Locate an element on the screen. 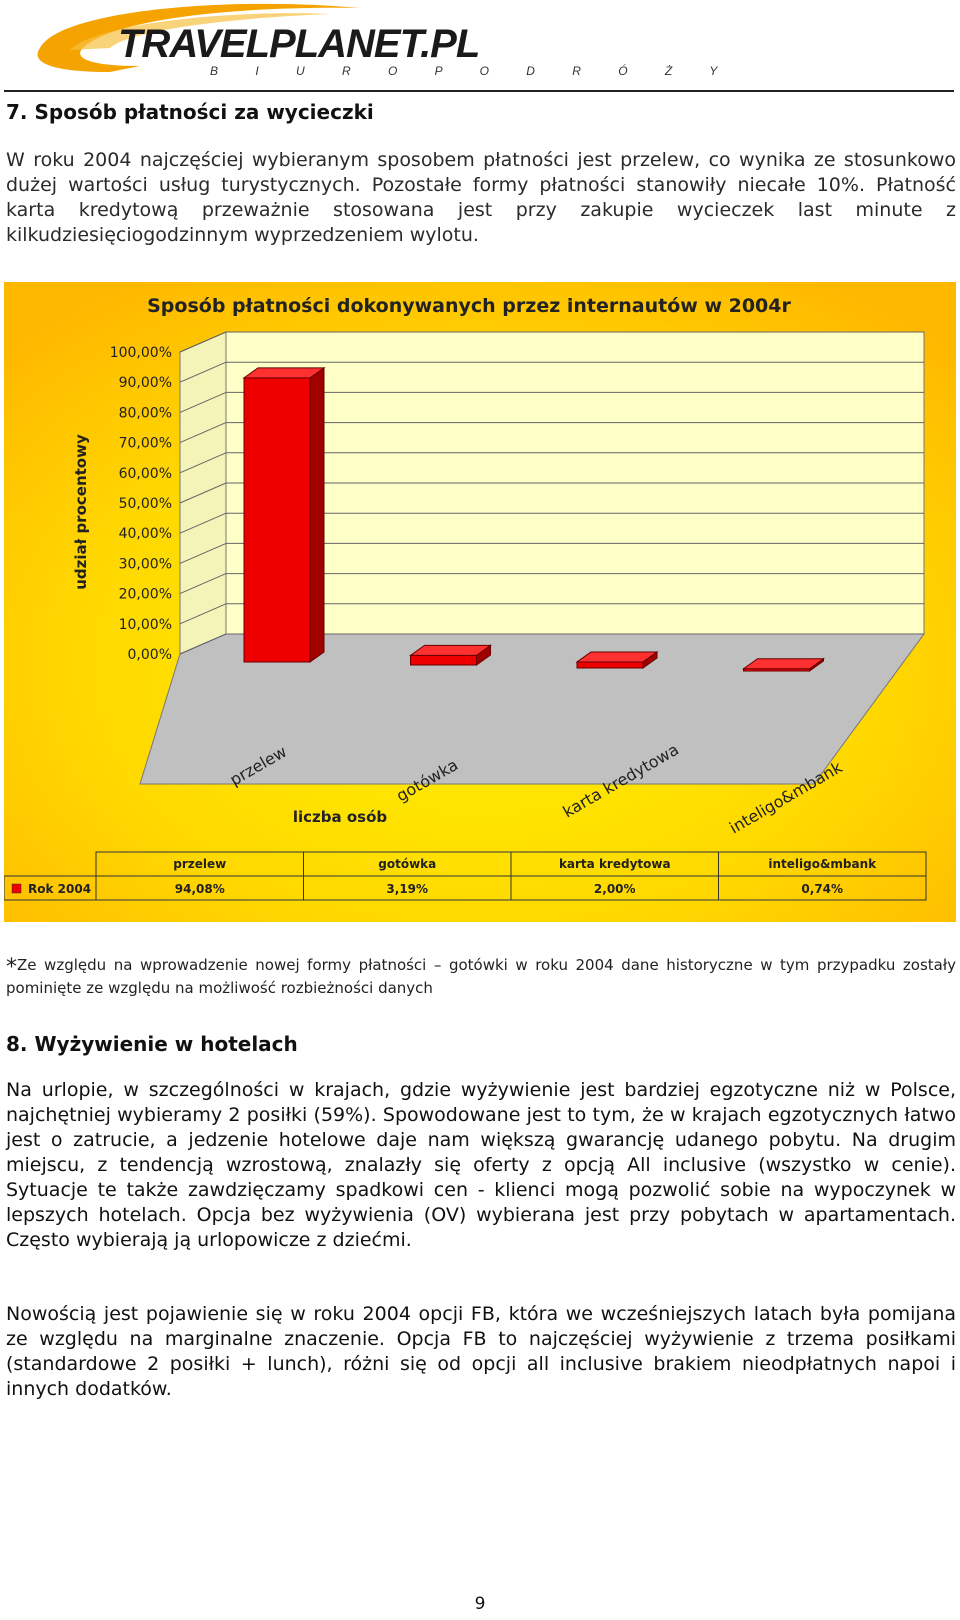  chart-y-axis-label: udział procentowy is located at coordinates (81, 512).